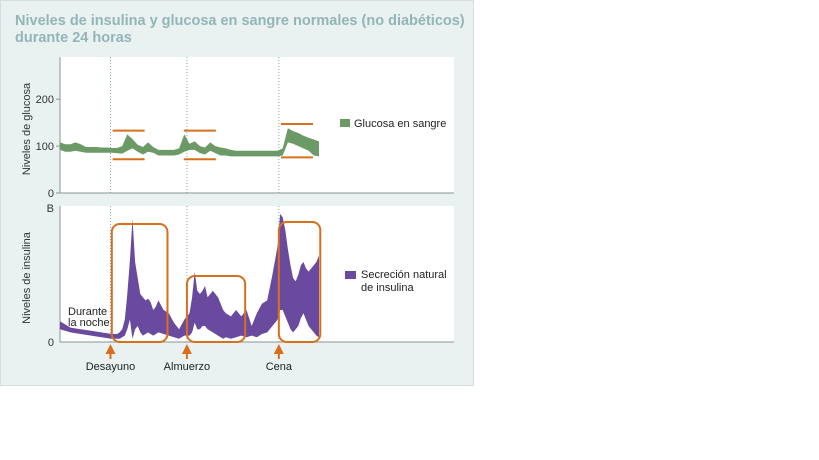  Describe the element at coordinates (387, 288) in the screenshot. I see `insulin-legend-label-line2: de insulina` at that location.